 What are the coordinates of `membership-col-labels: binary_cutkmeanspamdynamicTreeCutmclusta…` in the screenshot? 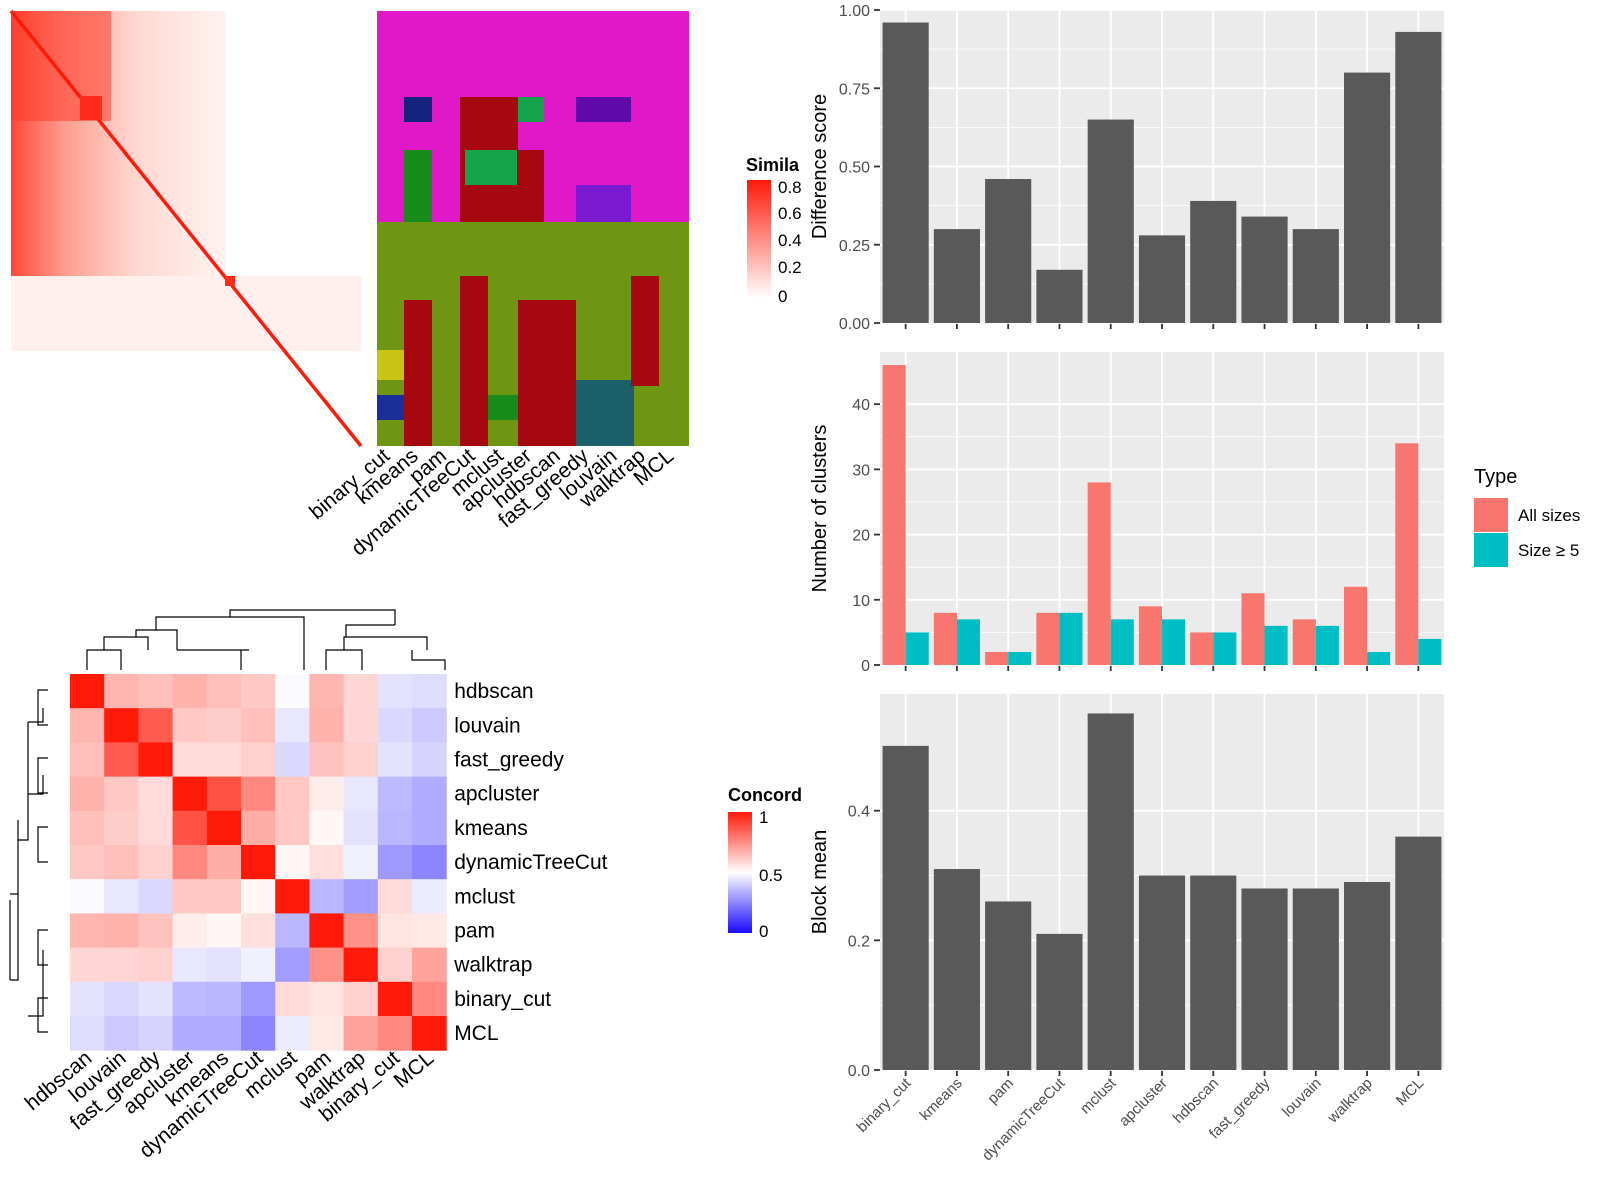 It's located at (491, 502).